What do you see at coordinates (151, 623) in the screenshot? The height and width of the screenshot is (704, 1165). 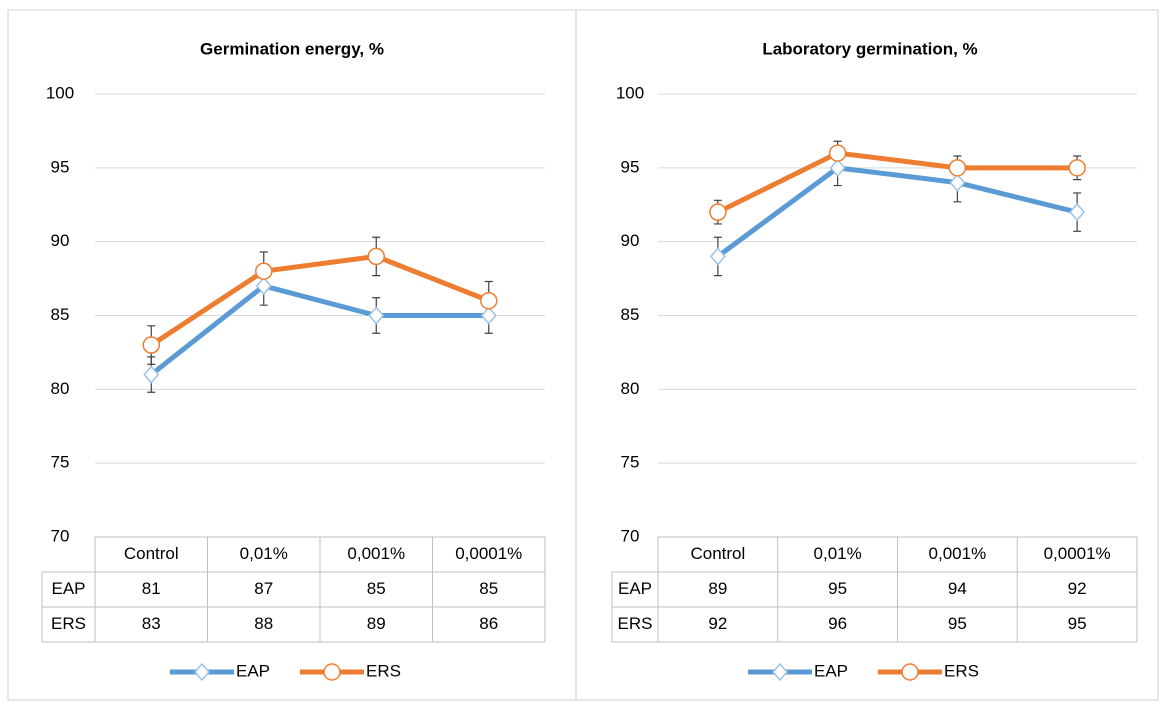 I see `table-cell: 83` at bounding box center [151, 623].